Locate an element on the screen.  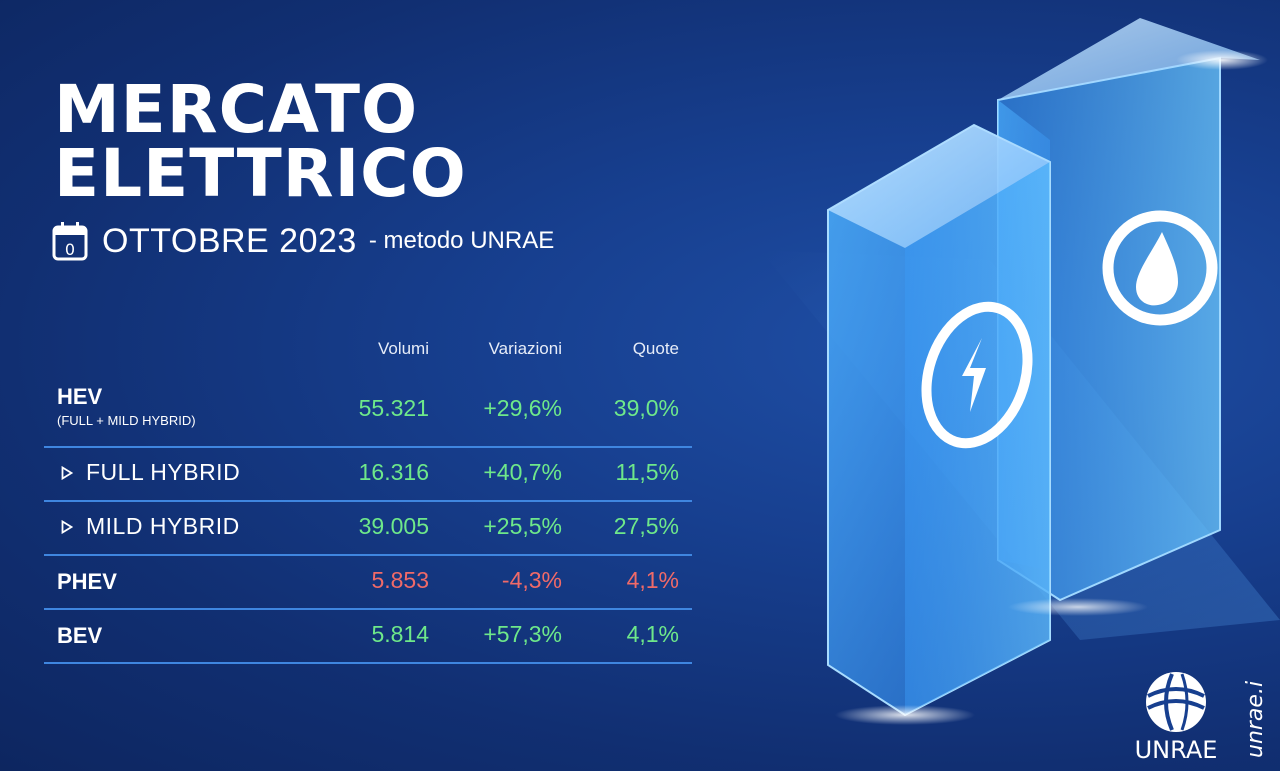
svg-text: 0 is located at coordinates (70, 249).